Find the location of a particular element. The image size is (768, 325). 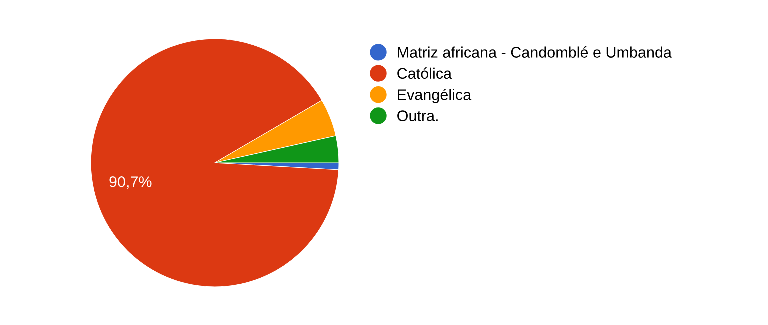

legend-label: Católica is located at coordinates (425, 74).